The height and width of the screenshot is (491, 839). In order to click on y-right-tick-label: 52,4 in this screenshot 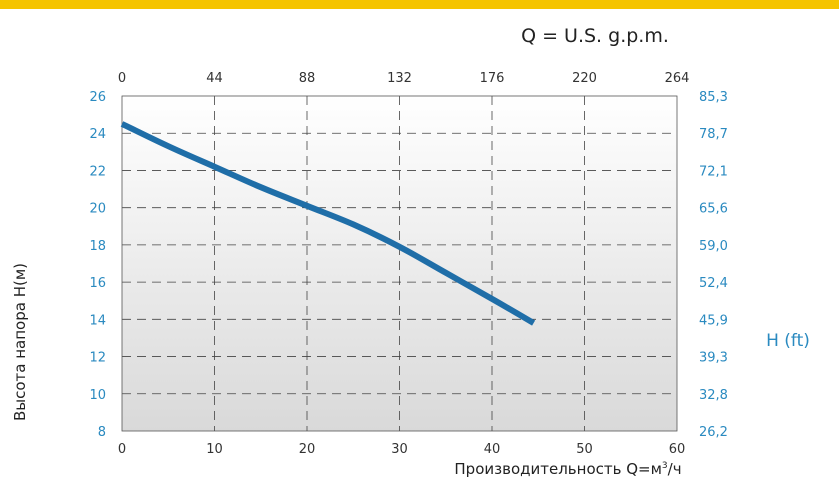, I will do `click(713, 283)`.